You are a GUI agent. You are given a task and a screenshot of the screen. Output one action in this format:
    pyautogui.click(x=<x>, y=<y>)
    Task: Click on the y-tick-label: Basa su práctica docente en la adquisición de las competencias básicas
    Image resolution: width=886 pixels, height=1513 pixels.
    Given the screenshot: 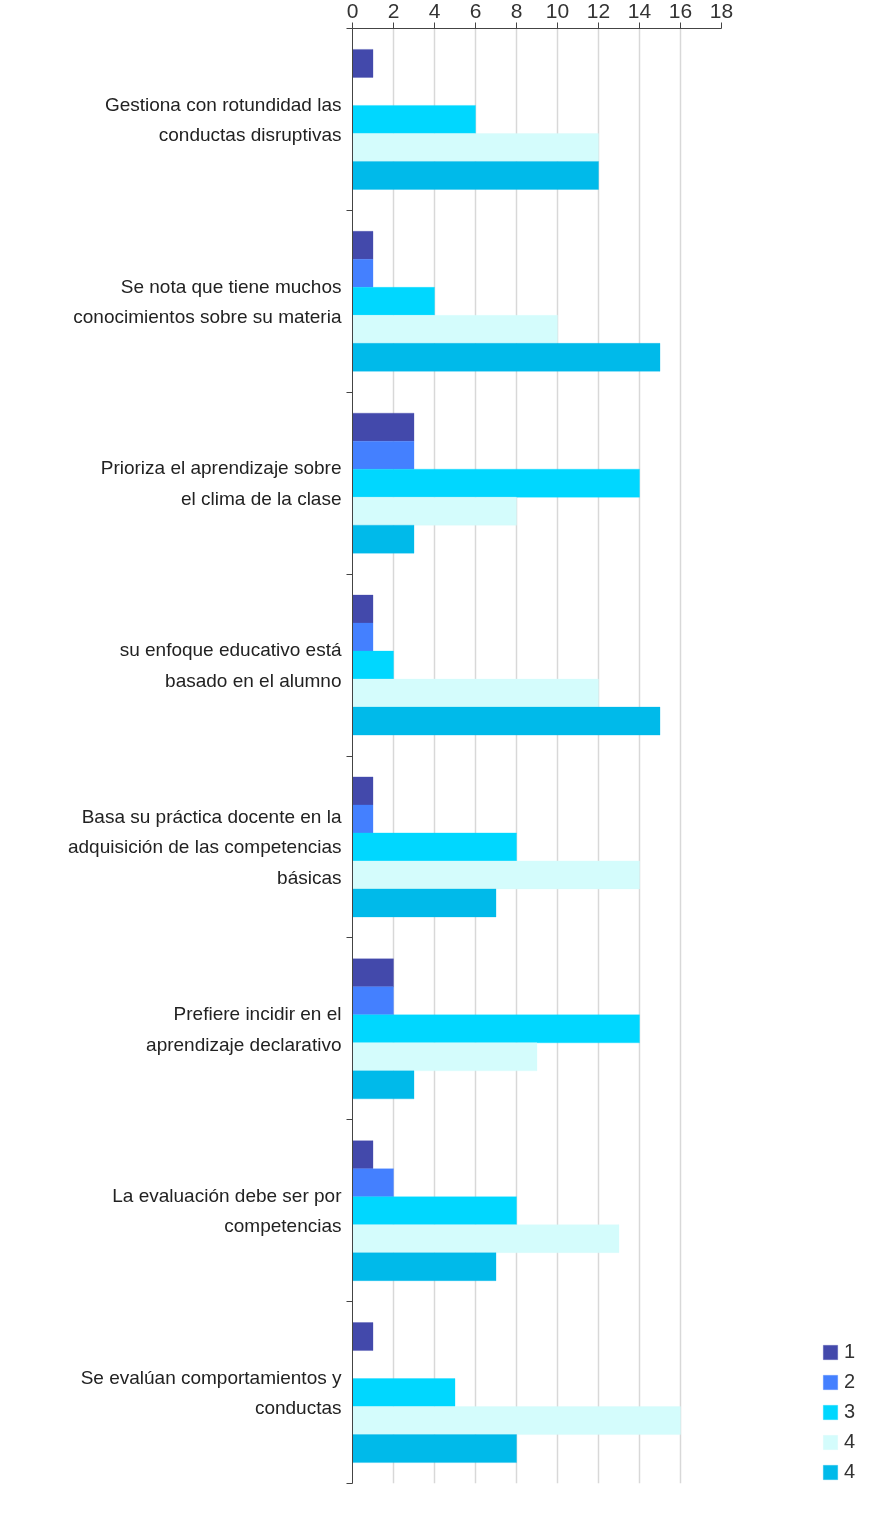 What is the action you would take?
    pyautogui.click(x=204, y=846)
    